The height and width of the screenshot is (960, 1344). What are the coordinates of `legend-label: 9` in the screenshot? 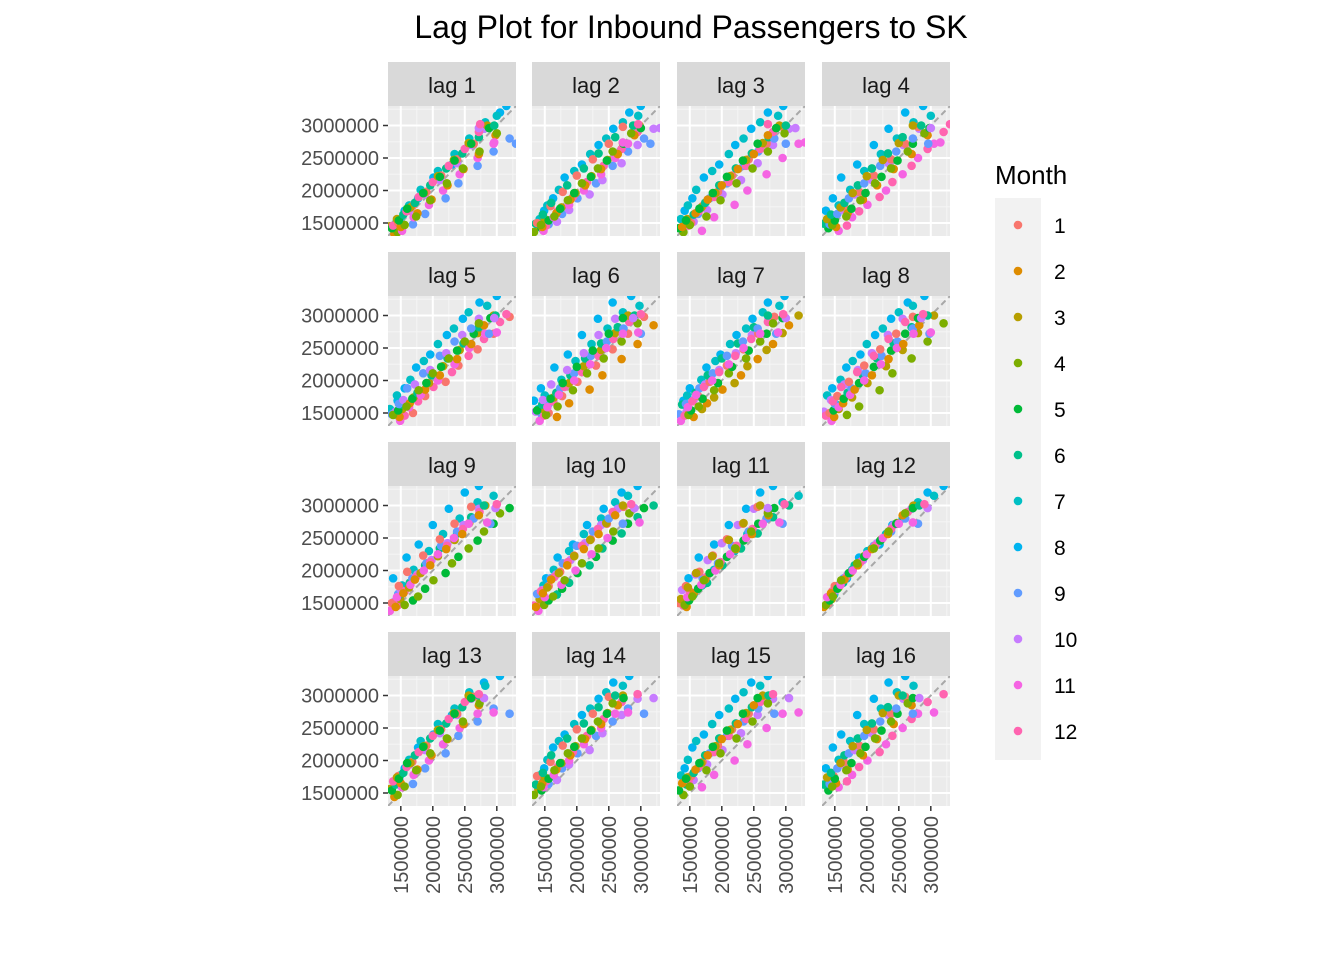 It's located at (1060, 594).